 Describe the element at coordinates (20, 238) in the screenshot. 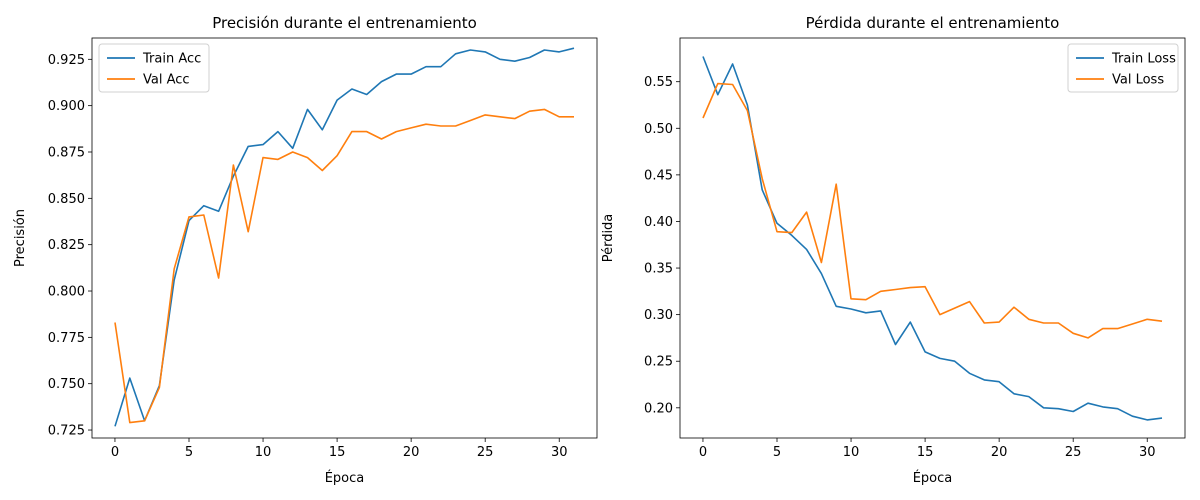

I see `y-axis-label: Precisión` at that location.